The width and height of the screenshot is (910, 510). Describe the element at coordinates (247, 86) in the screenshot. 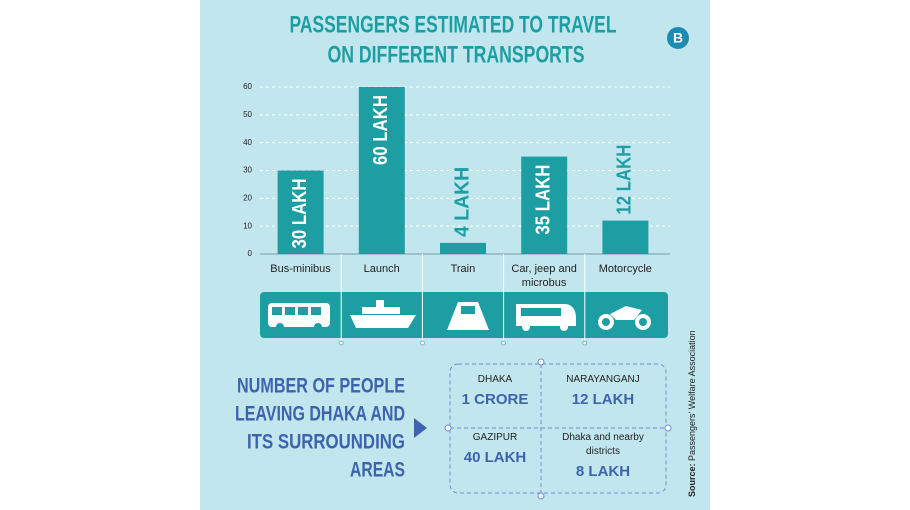

I see `y-tick-label: 60` at that location.